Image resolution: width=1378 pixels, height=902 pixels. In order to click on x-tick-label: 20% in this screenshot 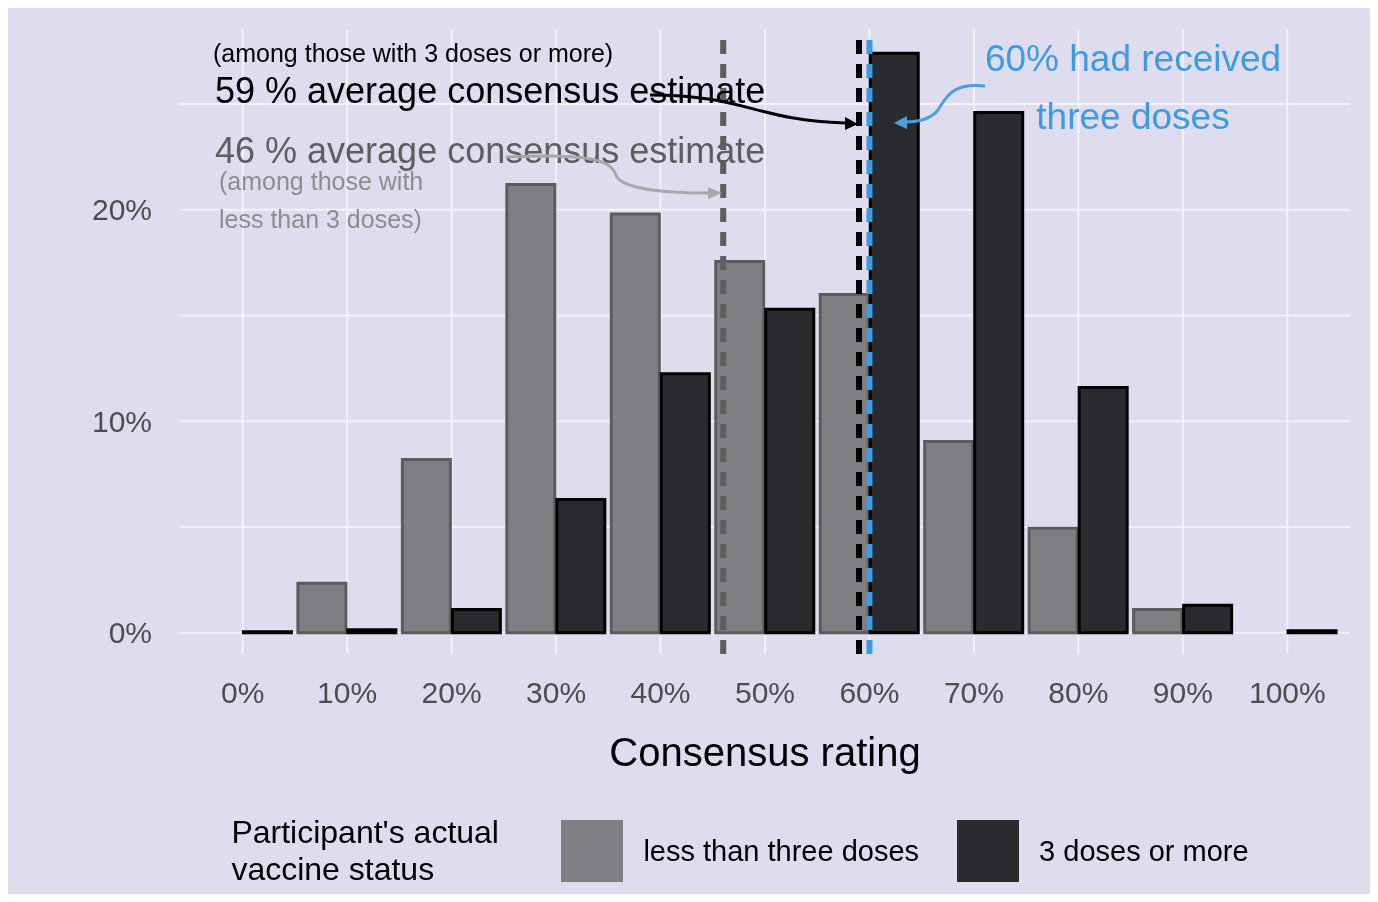, I will do `click(451, 693)`.